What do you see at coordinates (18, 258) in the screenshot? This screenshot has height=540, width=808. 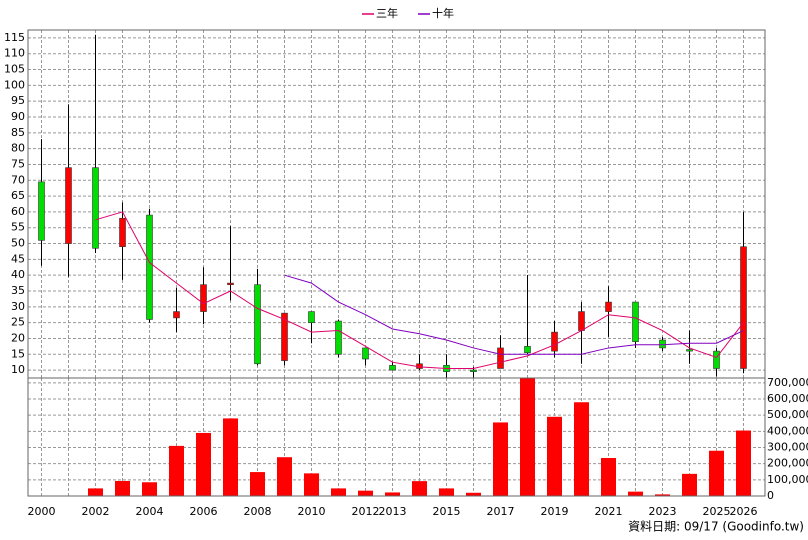 I see `y-tick-label: 45` at bounding box center [18, 258].